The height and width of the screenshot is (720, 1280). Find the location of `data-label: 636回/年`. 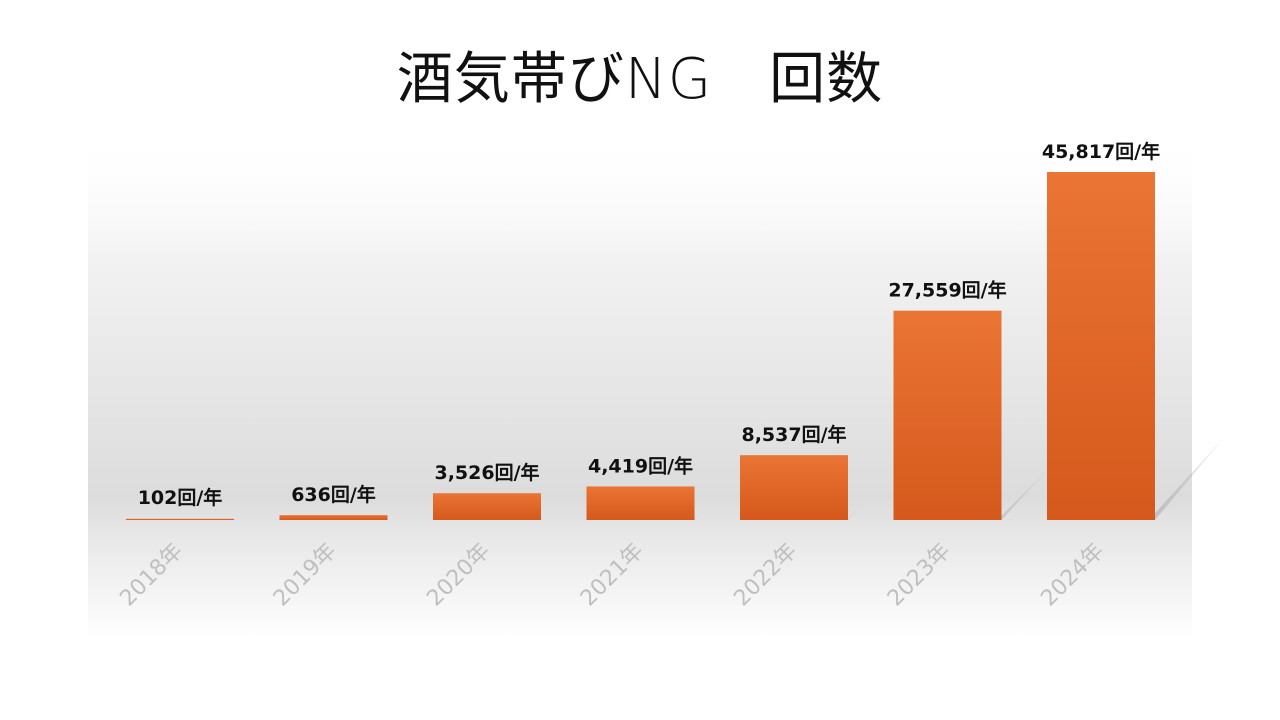

data-label: 636回/年 is located at coordinates (333, 494).